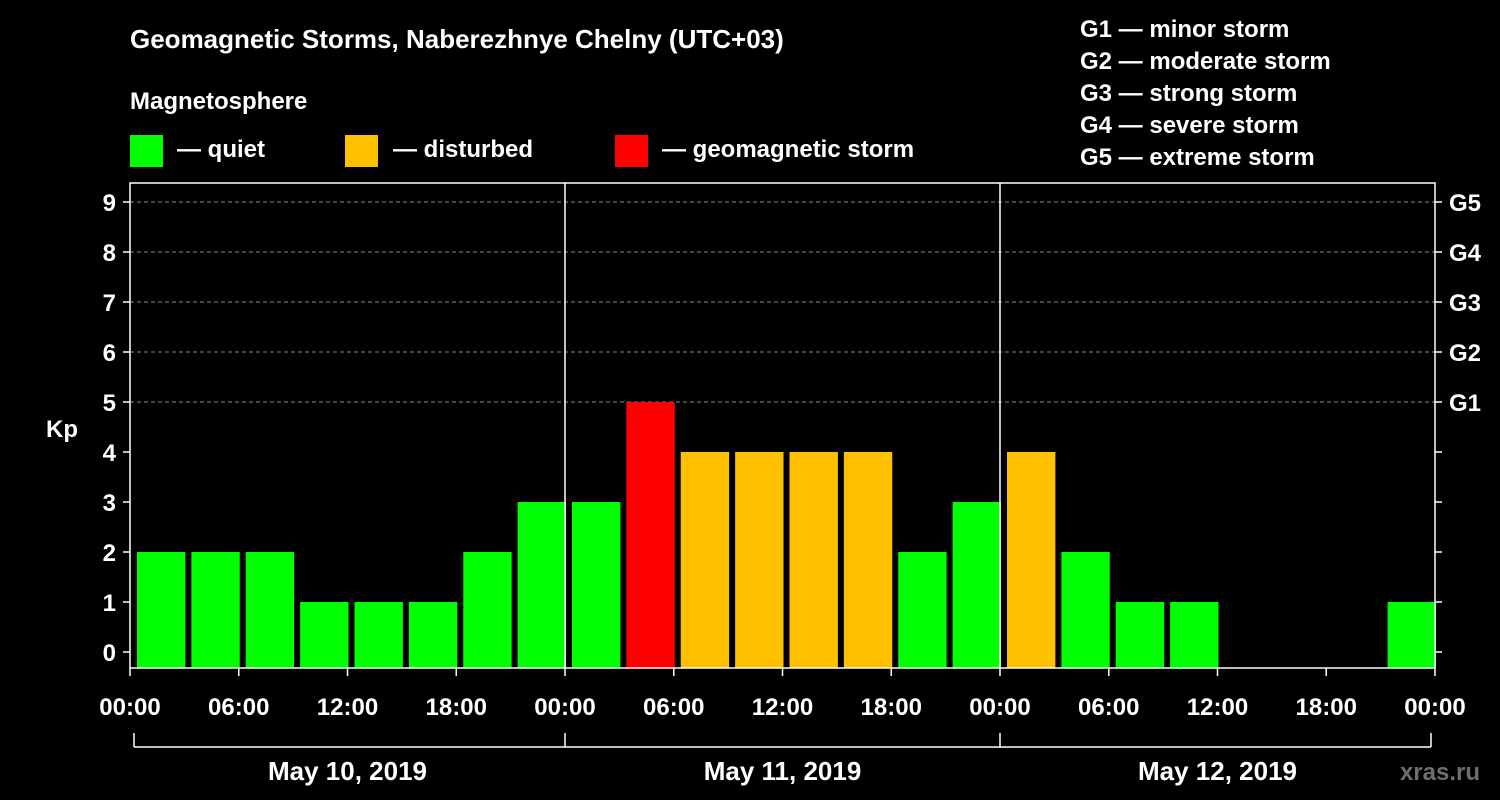  I want to click on day-label: May 10, 2019, so click(347, 771).